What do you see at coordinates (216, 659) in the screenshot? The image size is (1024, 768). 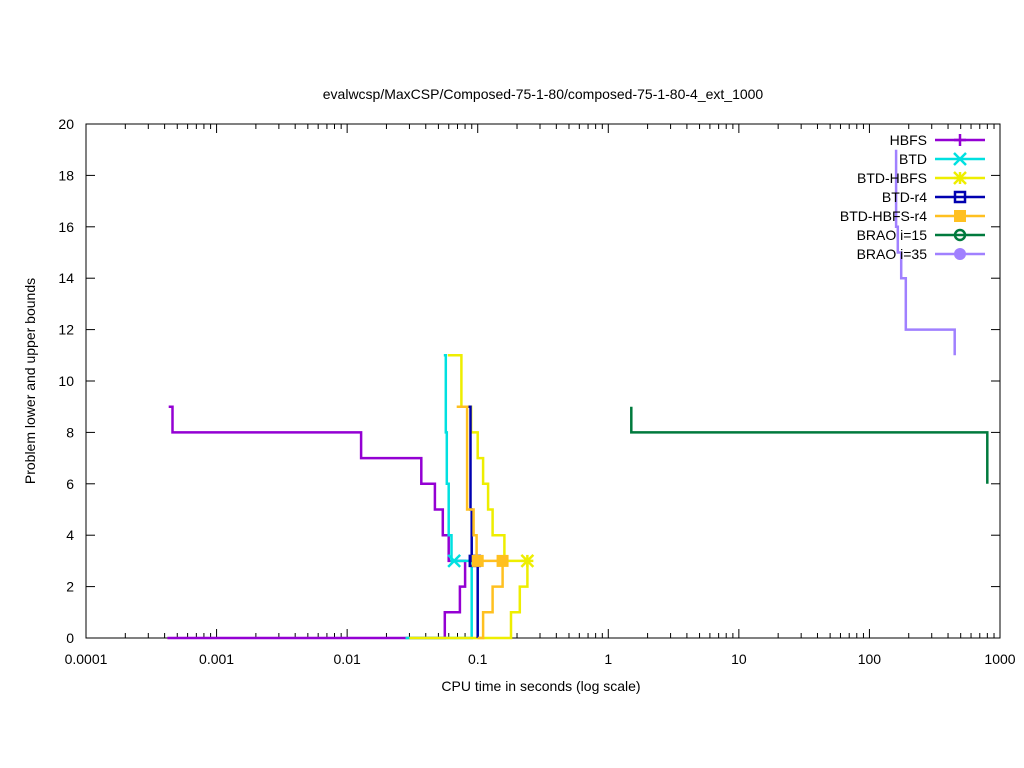 I see `x-tick-label: 0.001` at bounding box center [216, 659].